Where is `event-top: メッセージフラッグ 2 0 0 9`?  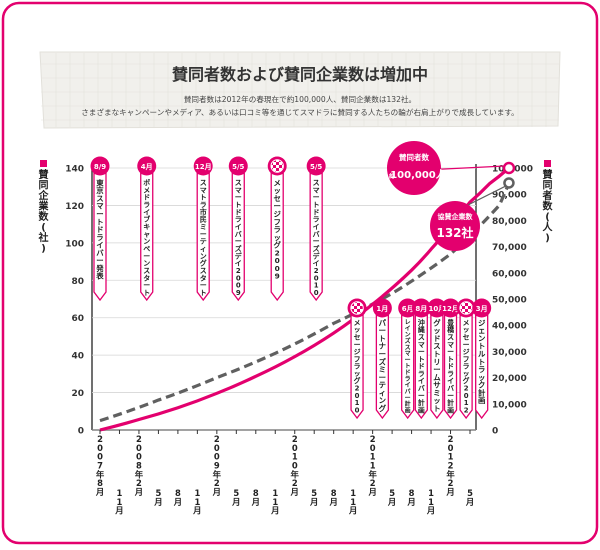 event-top: メッセージフラッグ 2 0 0 9 is located at coordinates (277, 229).